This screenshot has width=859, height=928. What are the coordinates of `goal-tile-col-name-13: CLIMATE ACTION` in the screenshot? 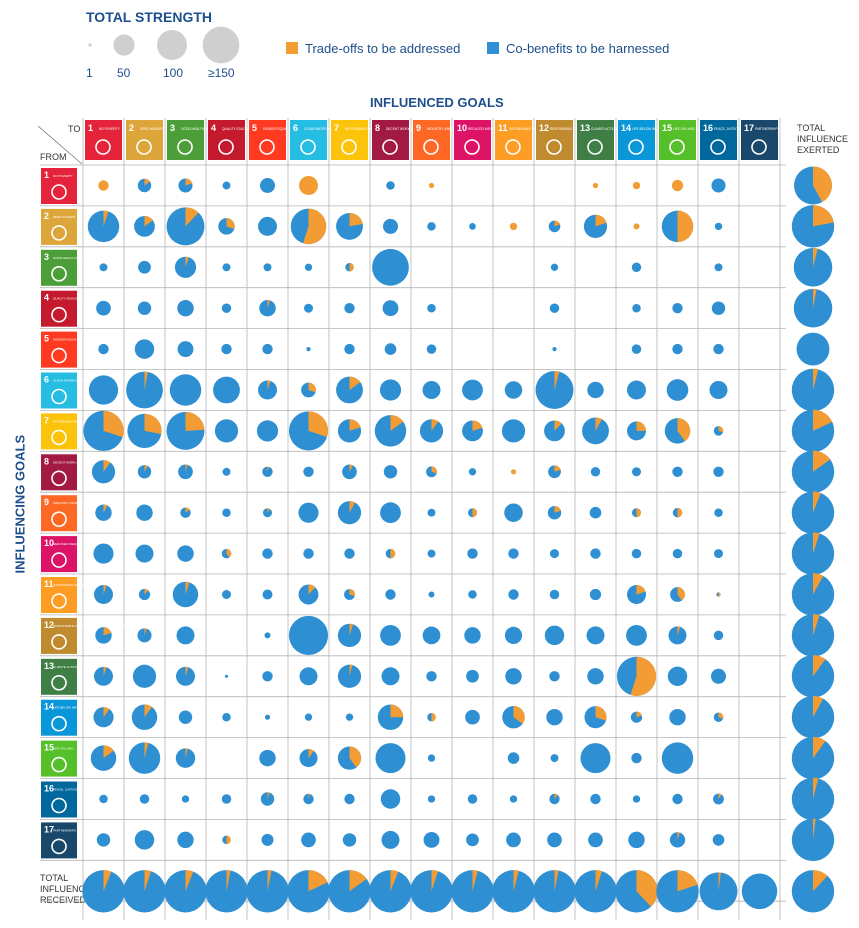 It's located at (604, 129).